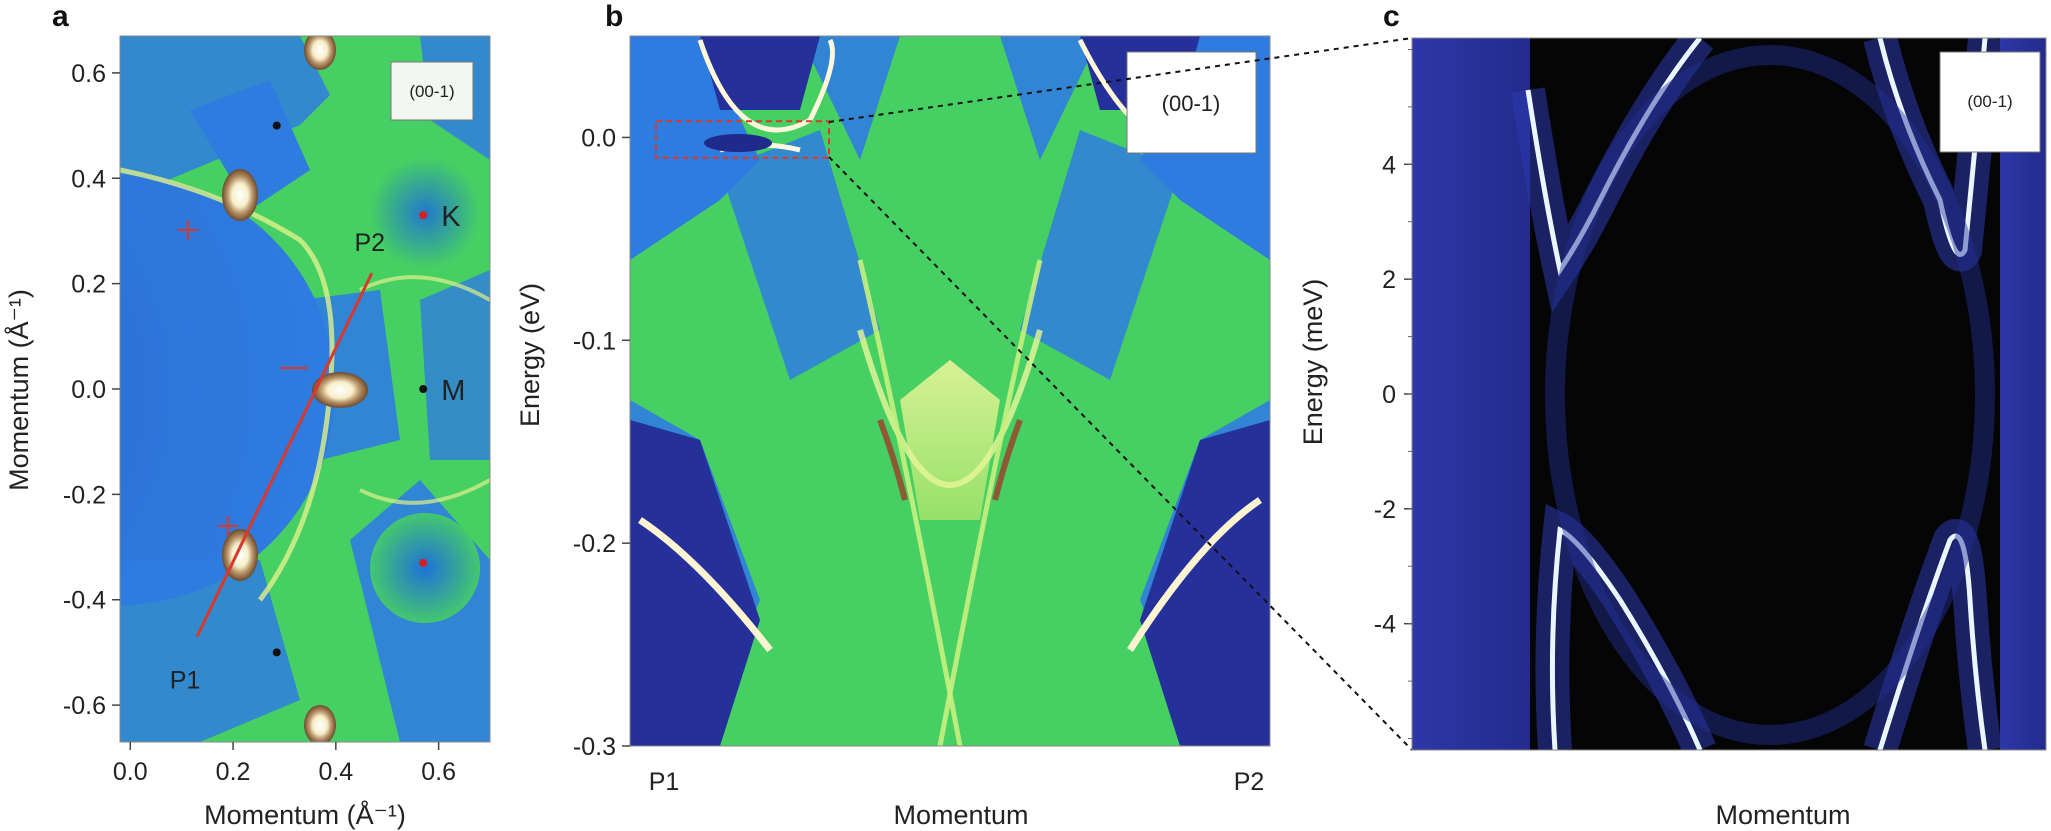  Describe the element at coordinates (453, 391) in the screenshot. I see `panel-a-point-label: M` at that location.